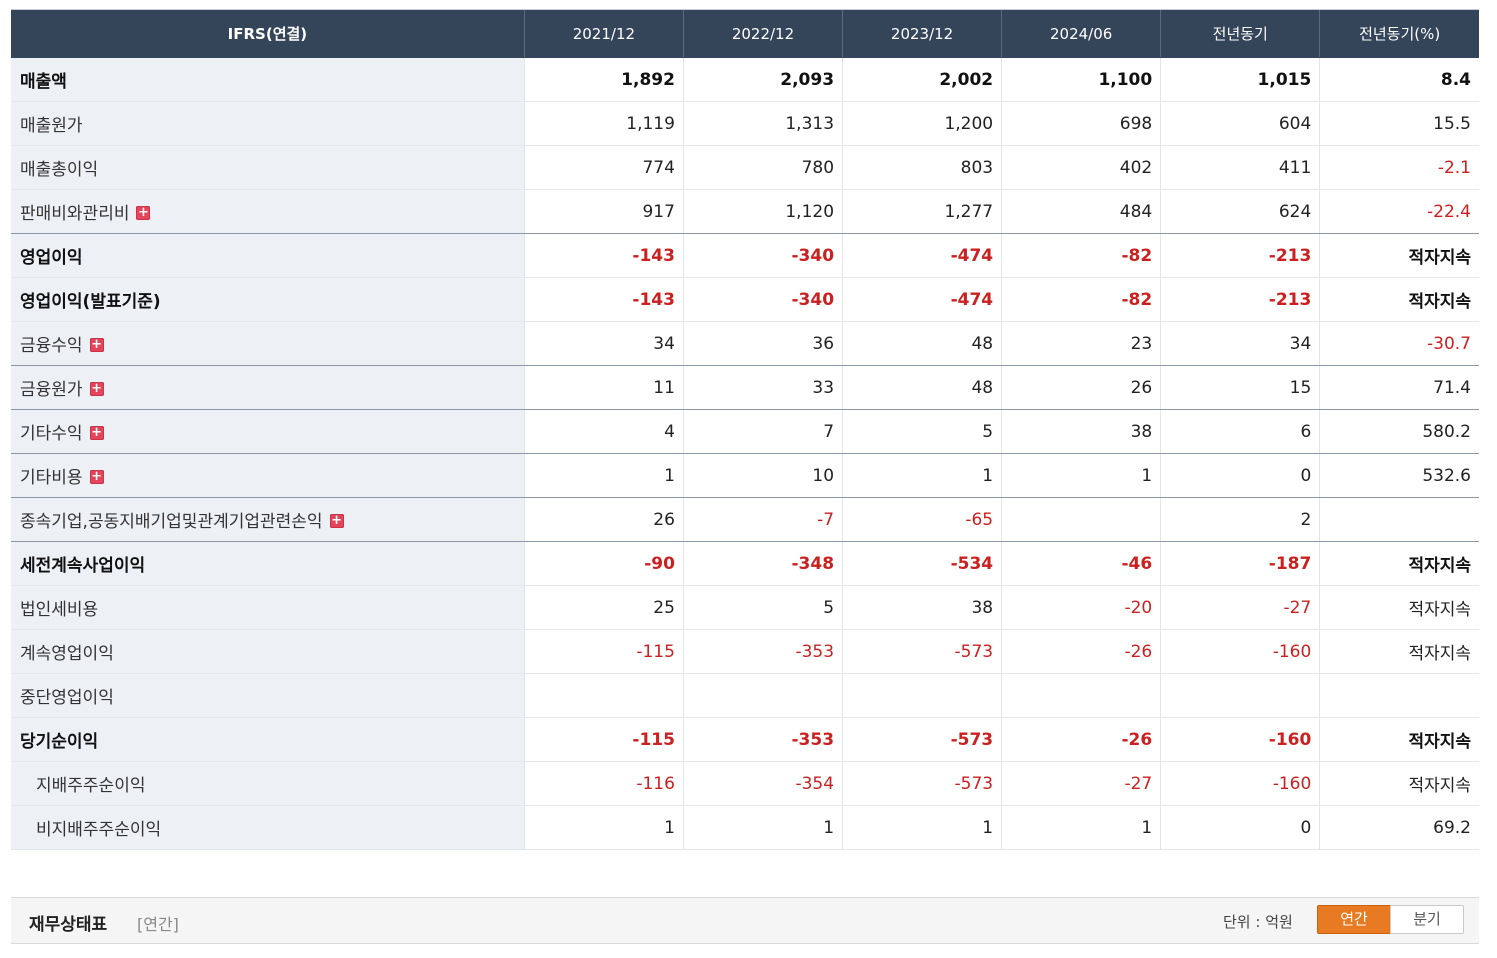  What do you see at coordinates (1240, 563) in the screenshot?
I see `value-cell: -187` at bounding box center [1240, 563].